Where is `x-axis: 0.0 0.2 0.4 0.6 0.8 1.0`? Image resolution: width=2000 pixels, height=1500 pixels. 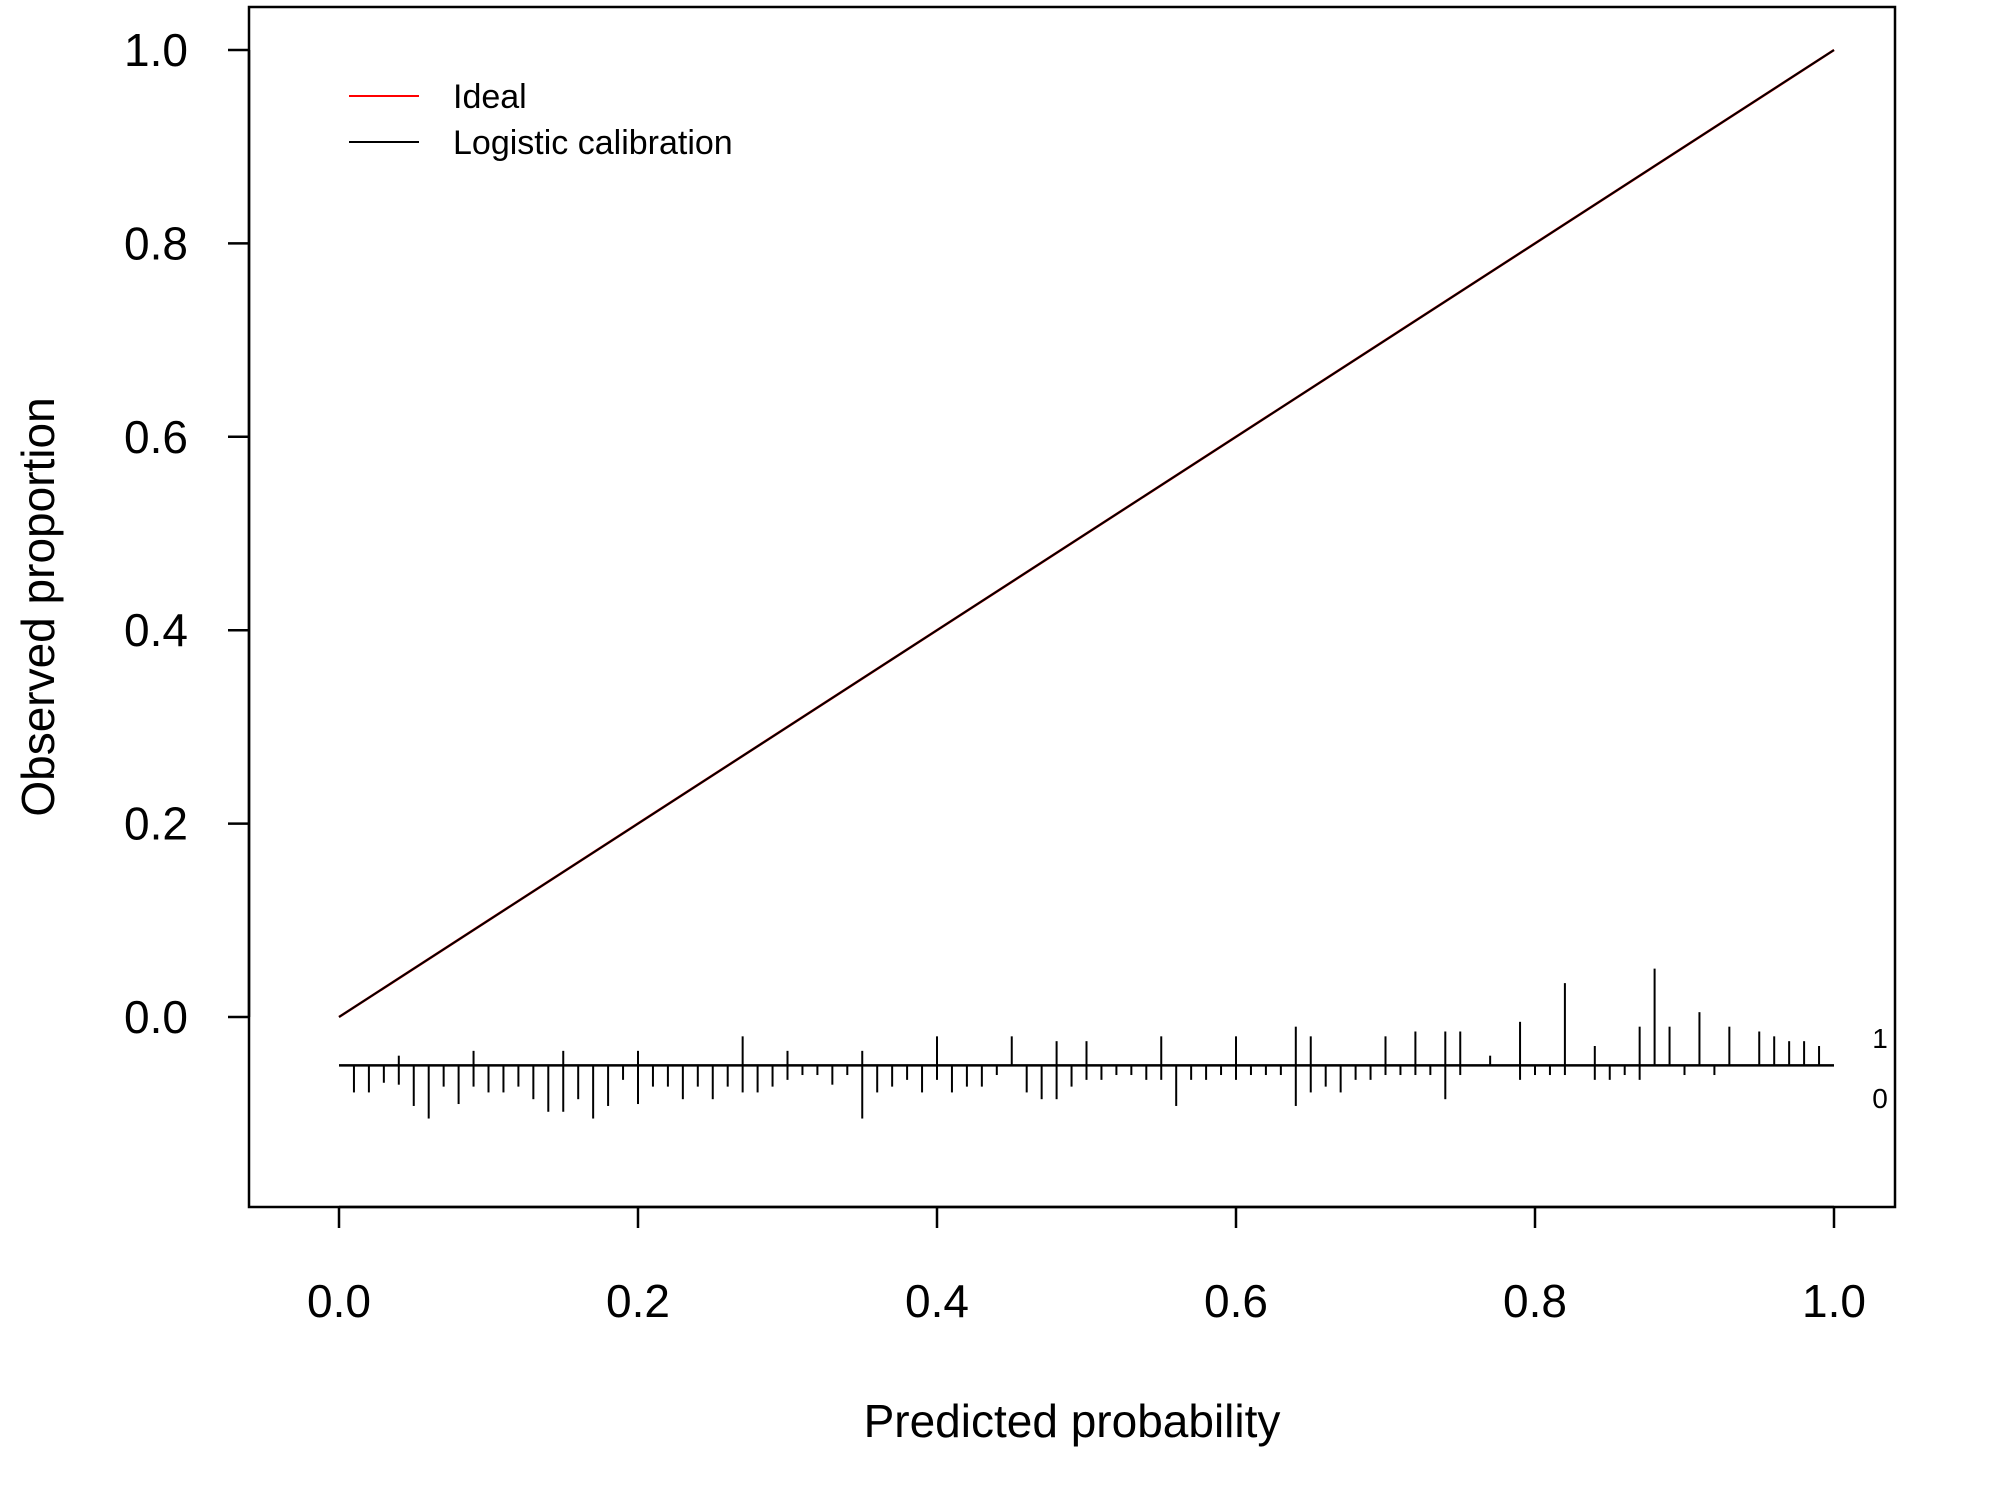 x-axis: 0.0 0.2 0.4 0.6 0.8 1.0 is located at coordinates (1086, 1266).